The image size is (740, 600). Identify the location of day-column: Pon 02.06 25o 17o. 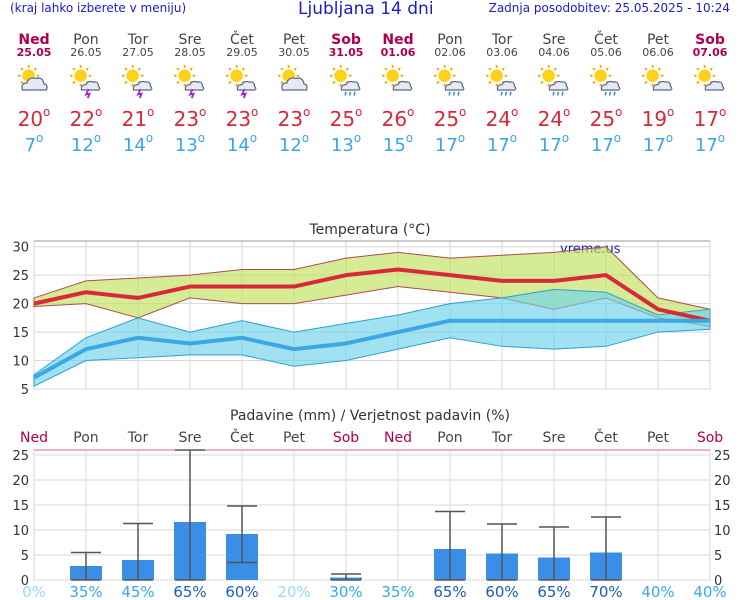
(450, 94).